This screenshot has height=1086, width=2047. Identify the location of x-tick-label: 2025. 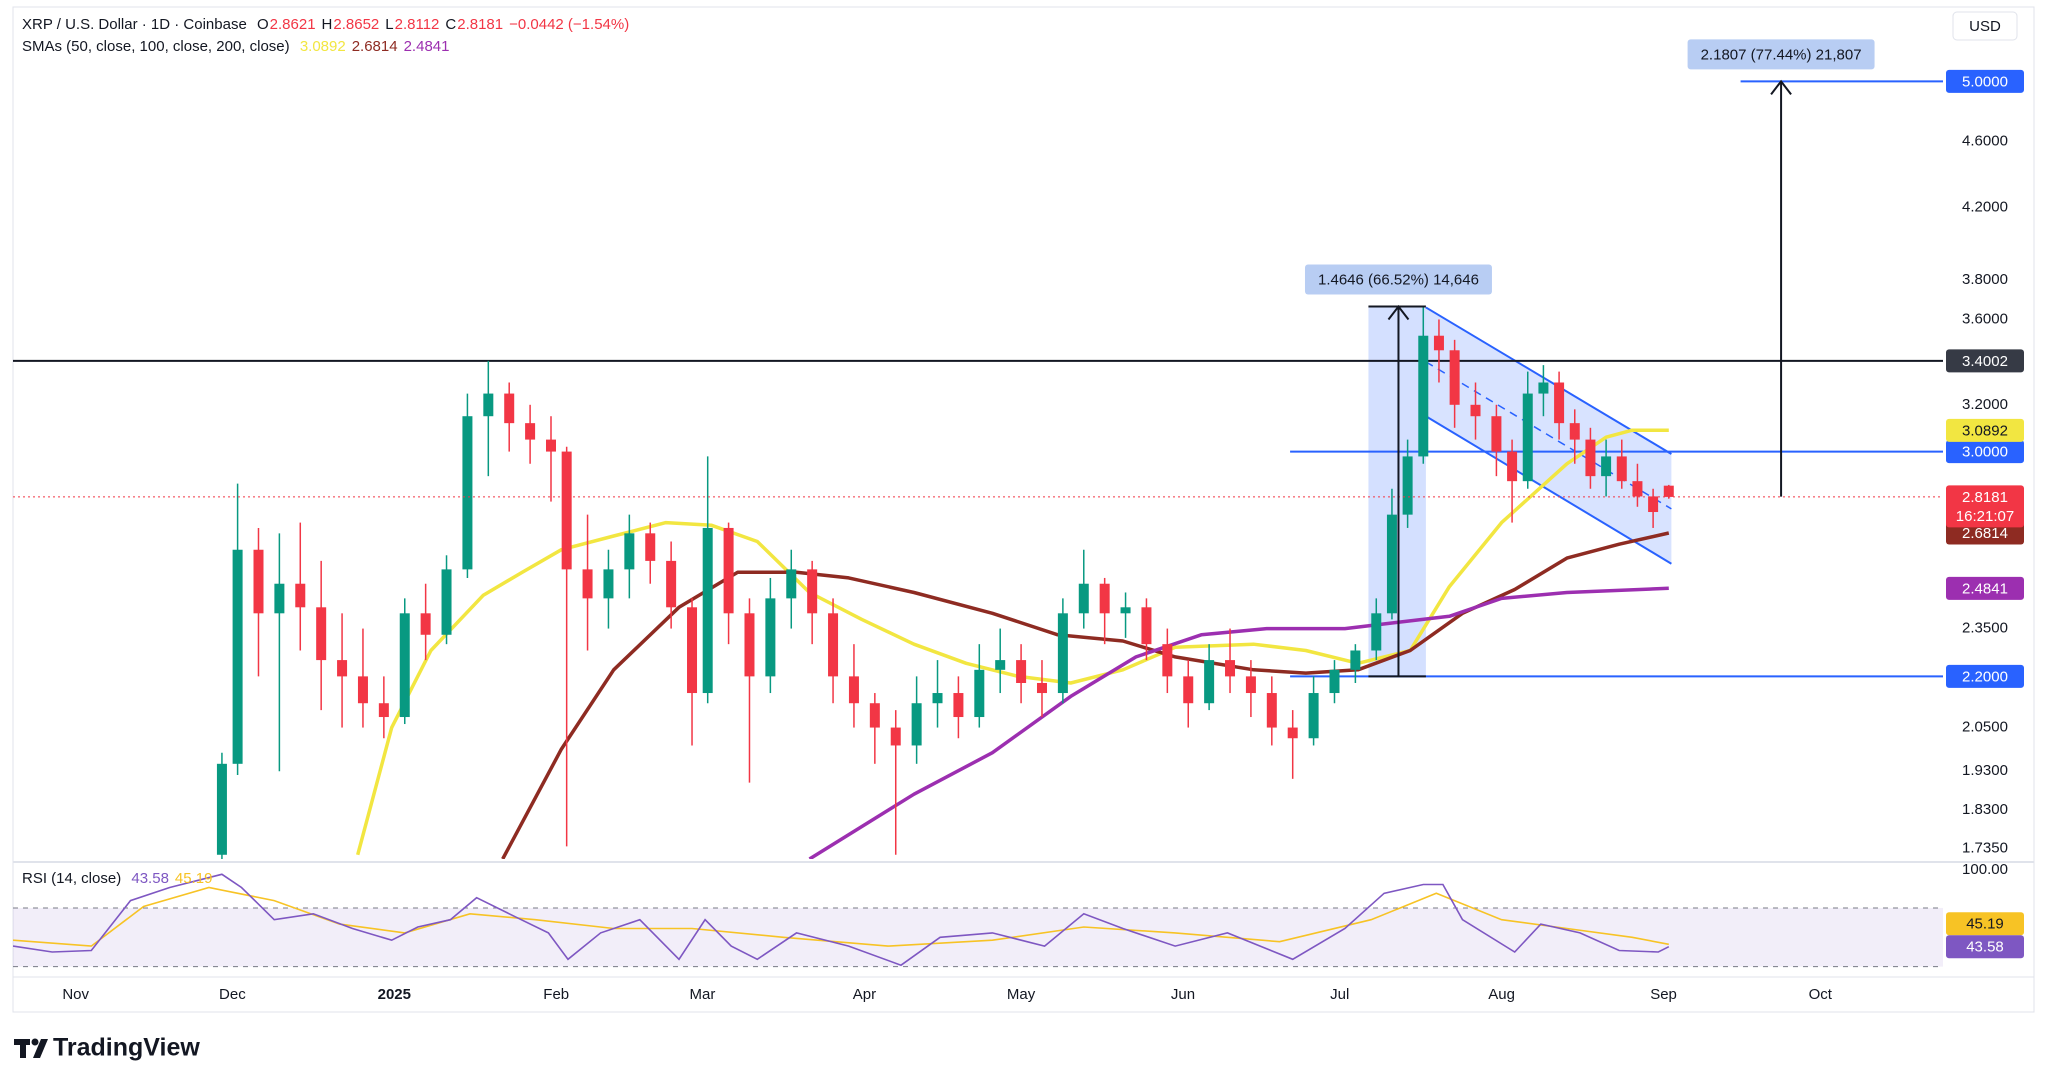
(394, 994).